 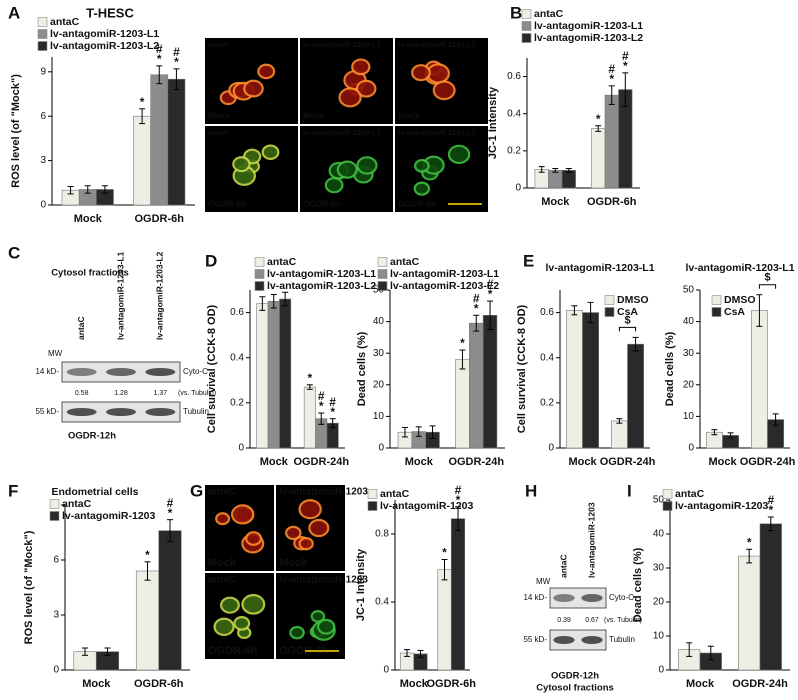 What do you see at coordinates (110, 12) in the screenshot?
I see `chart-title: T-HESC` at bounding box center [110, 12].